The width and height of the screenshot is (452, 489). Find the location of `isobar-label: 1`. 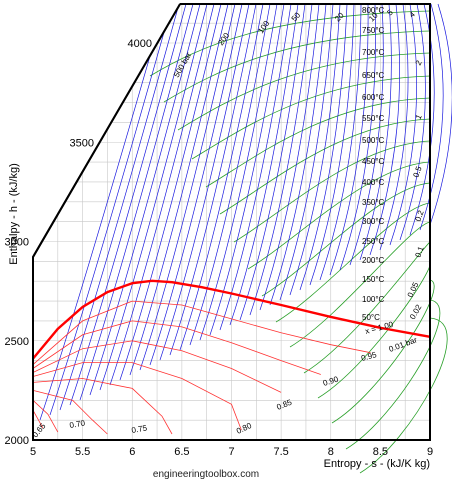

isobar-label: 1 is located at coordinates (419, 117).